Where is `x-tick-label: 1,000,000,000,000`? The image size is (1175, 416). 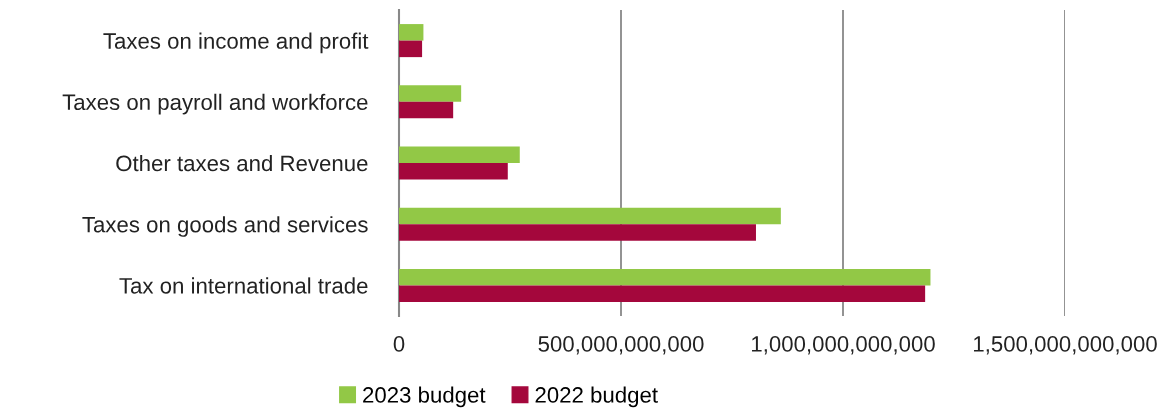 x-tick-label: 1,000,000,000,000 is located at coordinates (843, 345).